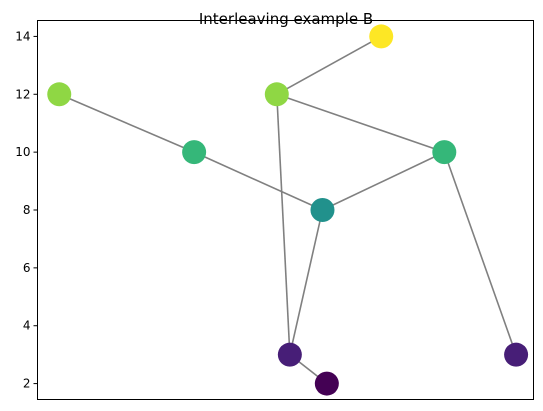  I want to click on edge-n4-n5, so click(329, 65).